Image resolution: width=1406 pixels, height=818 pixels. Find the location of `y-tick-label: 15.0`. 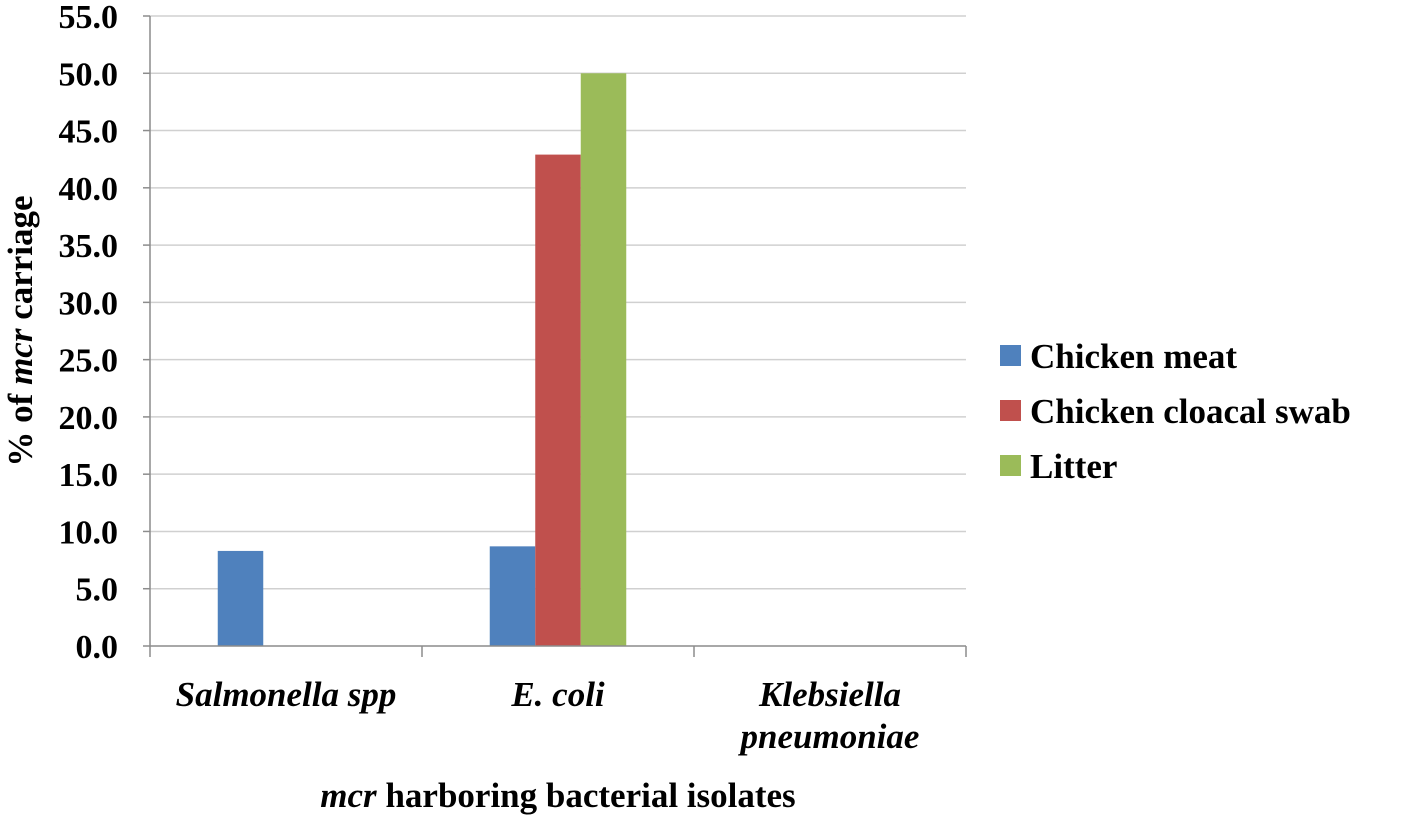

y-tick-label: 15.0 is located at coordinates (89, 475).